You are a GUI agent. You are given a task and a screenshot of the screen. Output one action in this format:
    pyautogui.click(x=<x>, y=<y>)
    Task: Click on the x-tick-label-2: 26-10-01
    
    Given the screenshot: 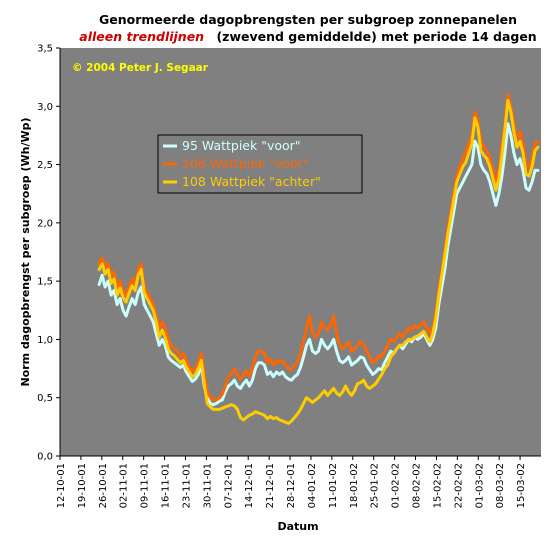 What is the action you would take?
    pyautogui.click(x=103, y=485)
    